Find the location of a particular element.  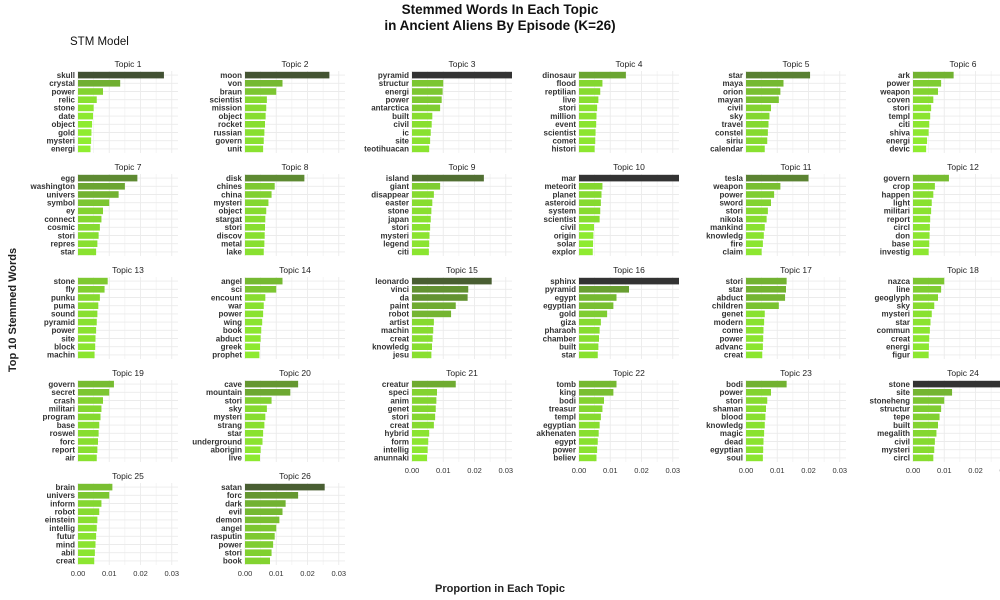

facet-title: Topic 26 is located at coordinates (295, 476).